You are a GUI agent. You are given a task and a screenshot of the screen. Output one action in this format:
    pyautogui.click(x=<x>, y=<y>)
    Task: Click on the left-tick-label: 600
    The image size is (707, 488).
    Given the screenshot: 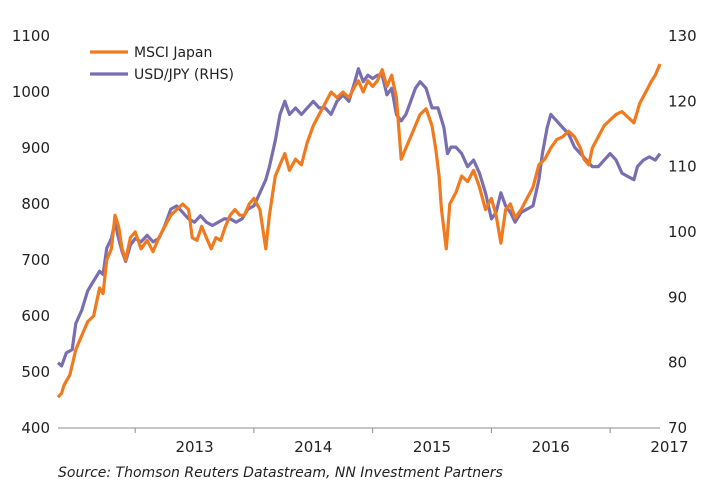 What is the action you would take?
    pyautogui.click(x=35, y=316)
    